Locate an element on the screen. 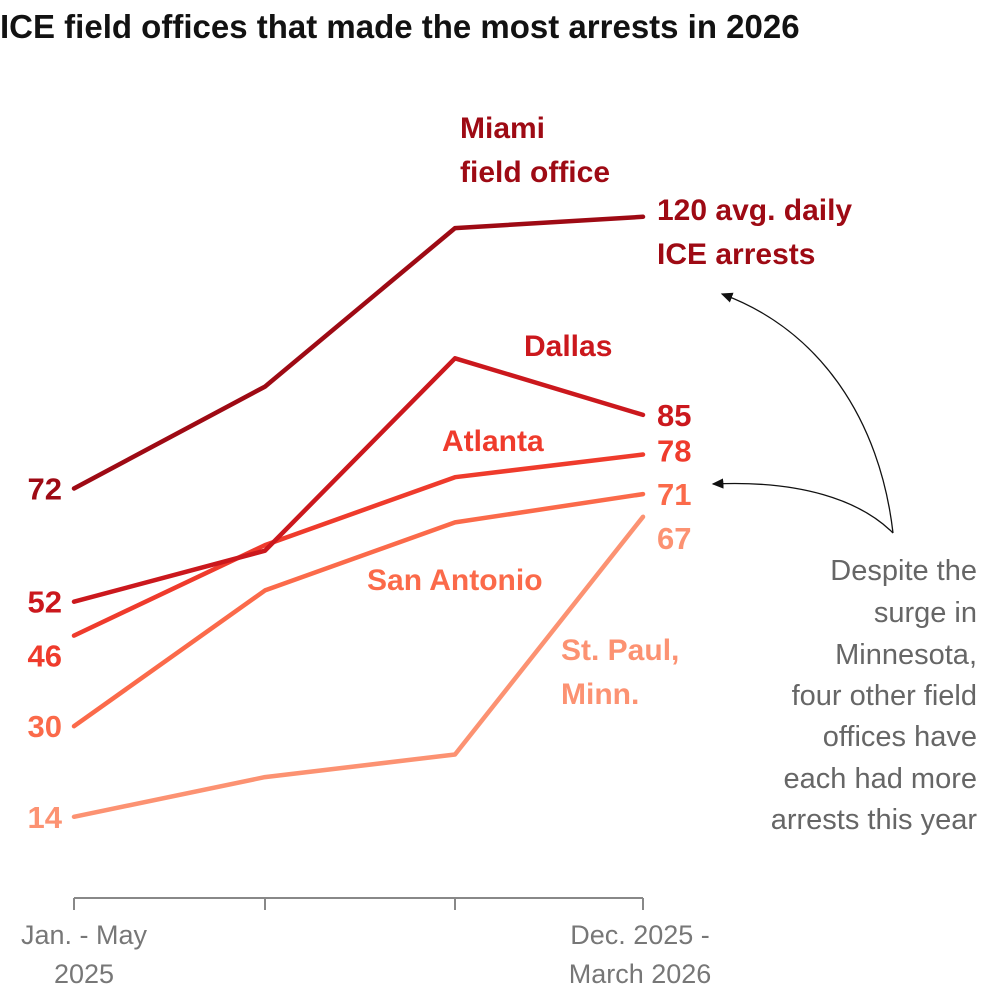 Image resolution: width=1000 pixels, height=1000 pixels. annotation-arrow-san-antonio is located at coordinates (802, 506).